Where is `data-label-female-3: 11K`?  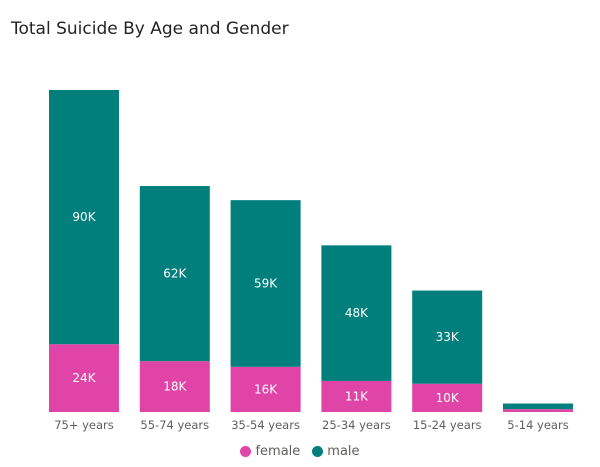 data-label-female-3: 11K is located at coordinates (357, 396).